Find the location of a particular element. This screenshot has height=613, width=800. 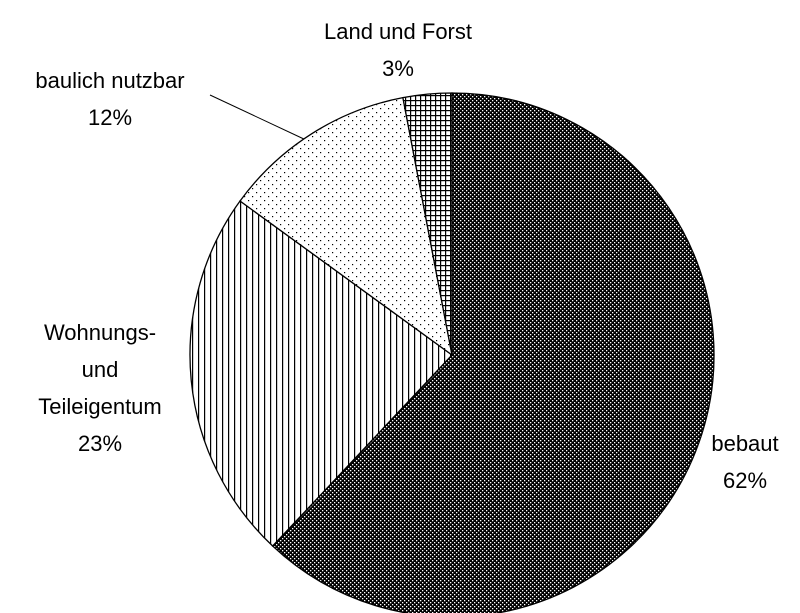

category-label: bebaut is located at coordinates (745, 443).